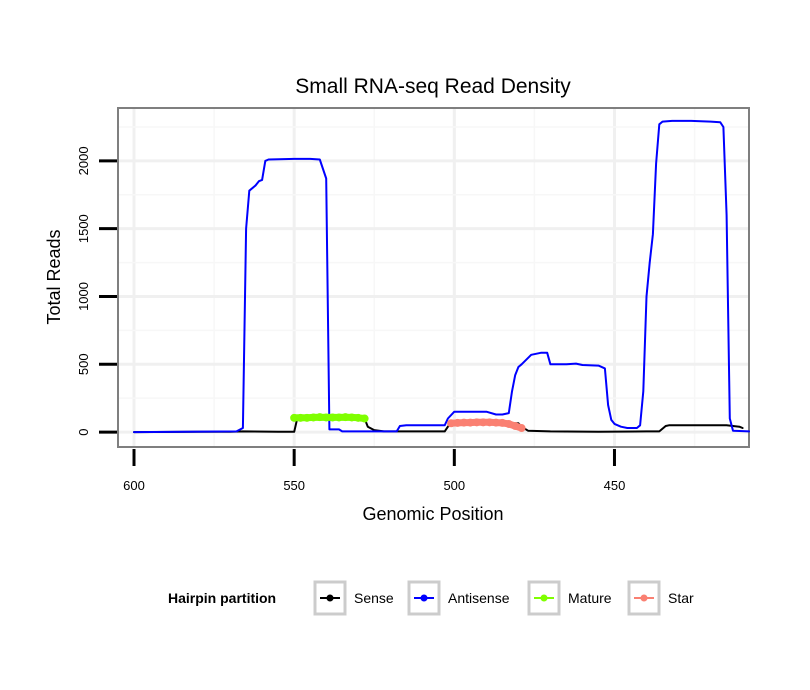  Describe the element at coordinates (681, 598) in the screenshot. I see `legend-label-star: Star` at that location.